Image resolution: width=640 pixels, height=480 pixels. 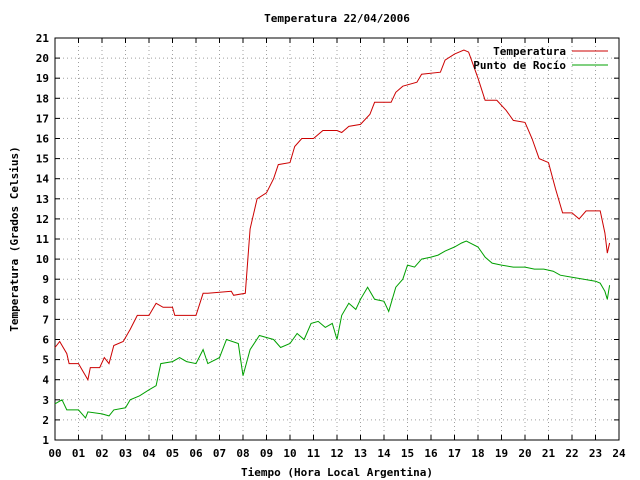 I want to click on y-tick-label: 10, so click(x=42, y=259).